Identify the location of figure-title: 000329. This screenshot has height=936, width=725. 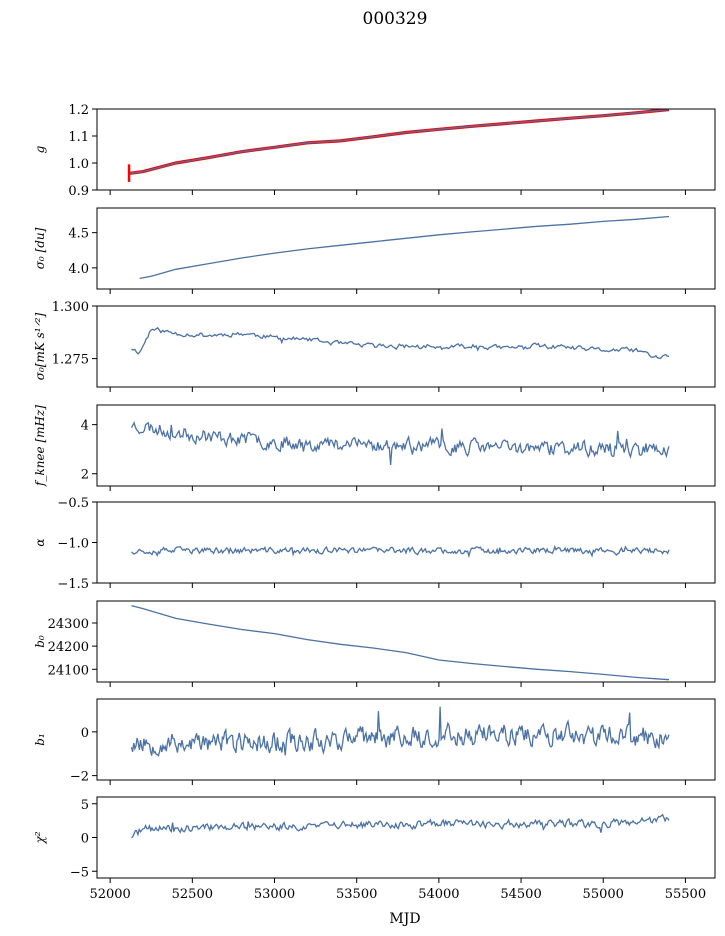
(395, 19).